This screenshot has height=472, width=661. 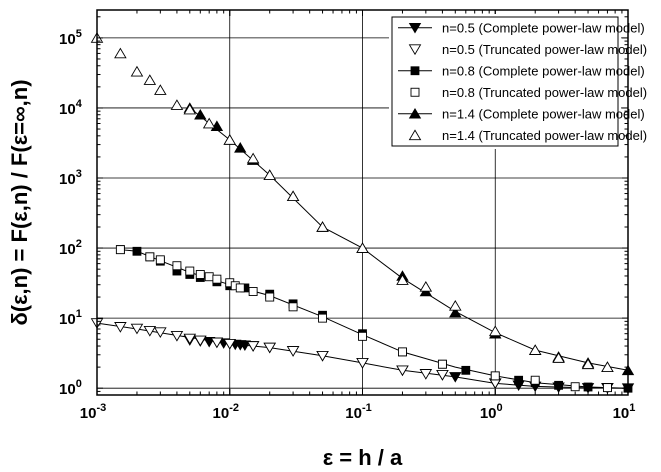 I want to click on y-tick-label: 10⁴, so click(x=71, y=108).